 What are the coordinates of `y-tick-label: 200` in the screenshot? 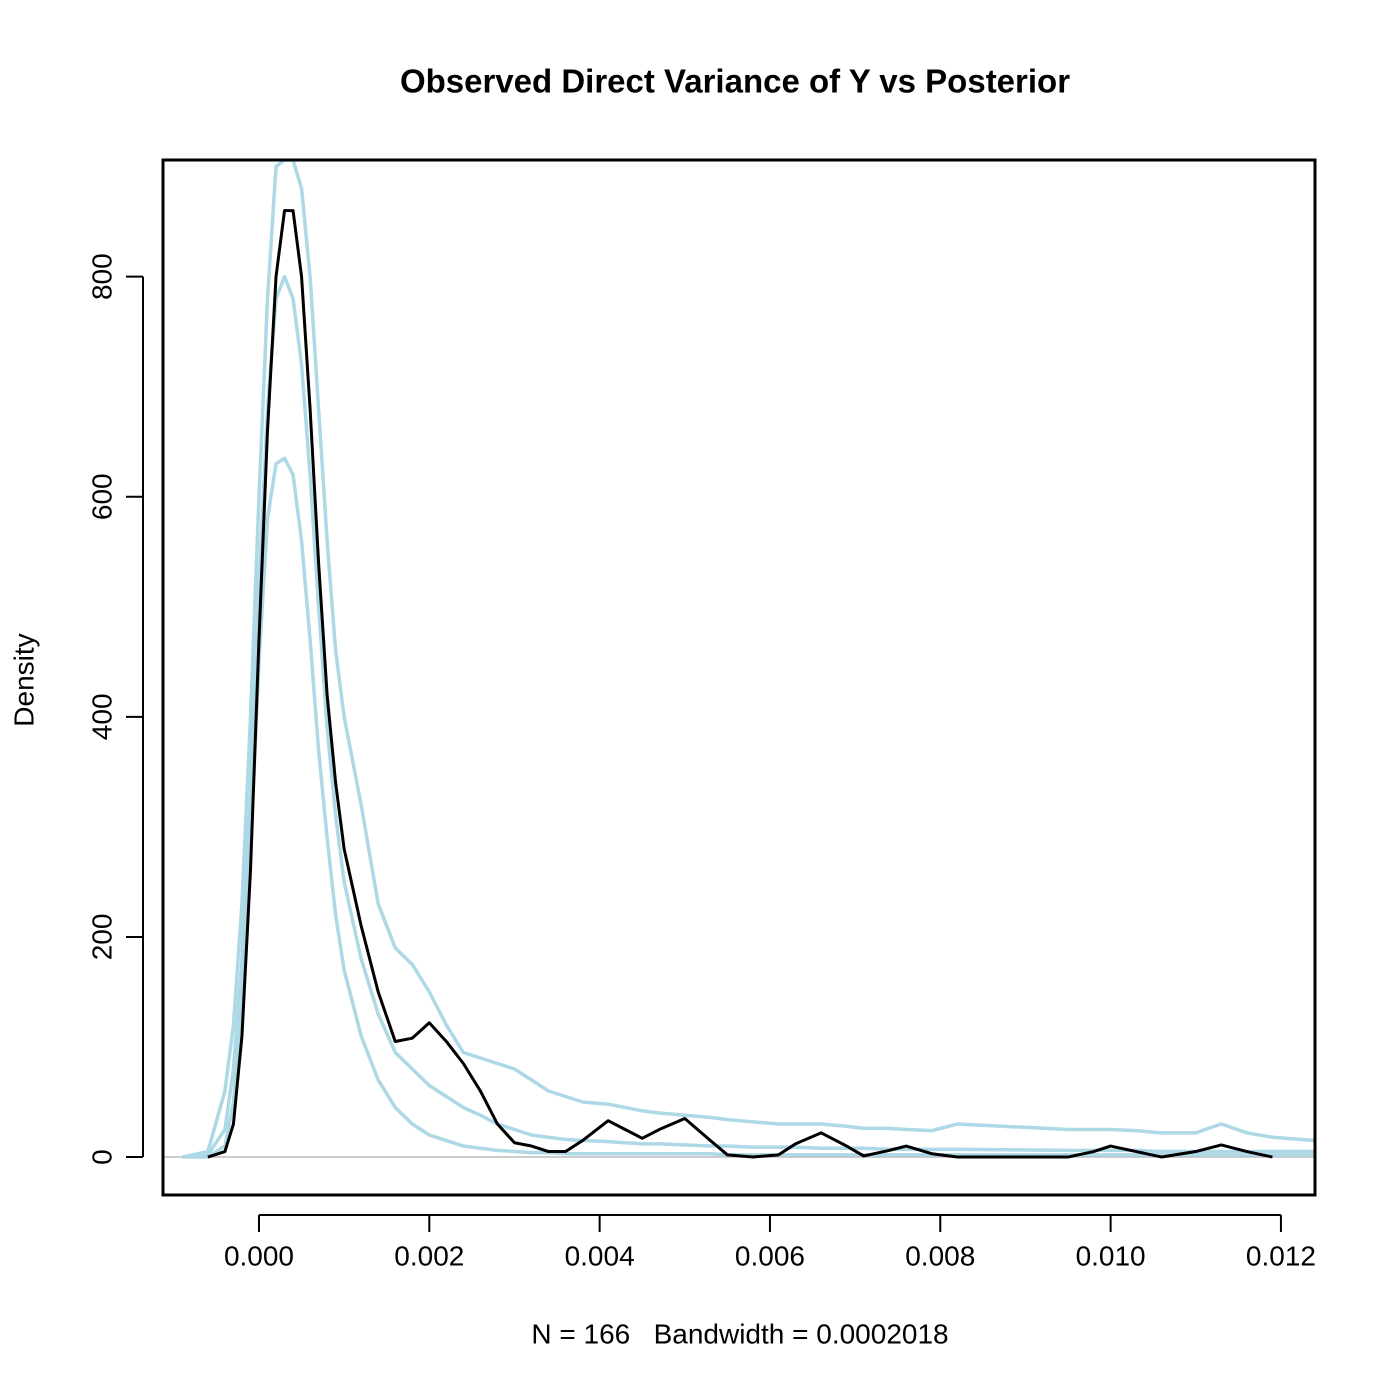 It's located at (101, 937).